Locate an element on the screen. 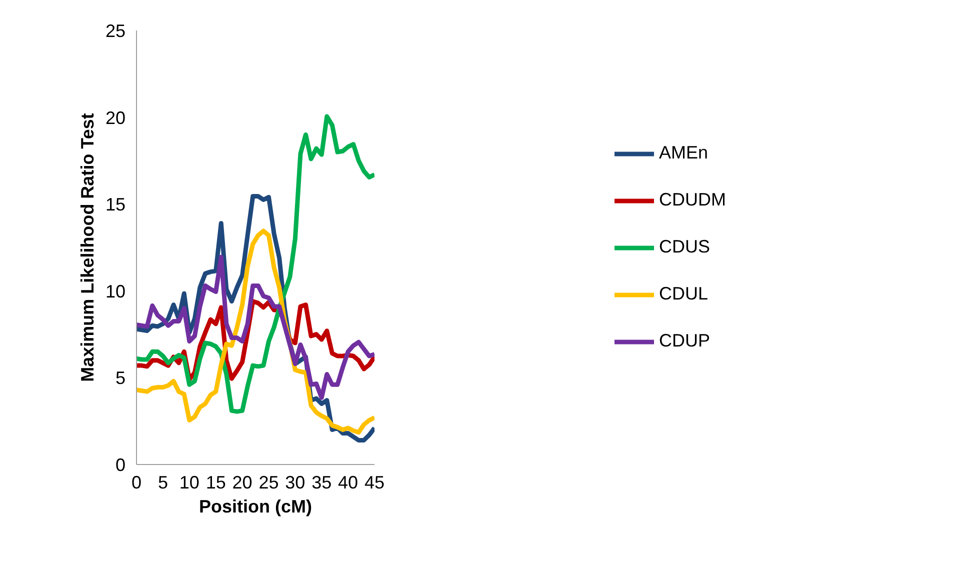 The width and height of the screenshot is (968, 585). y-tick-label: 15 is located at coordinates (115, 204).